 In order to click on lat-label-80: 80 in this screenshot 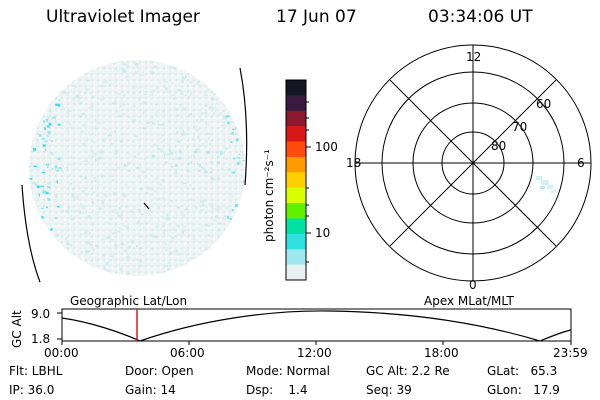, I will do `click(499, 146)`.